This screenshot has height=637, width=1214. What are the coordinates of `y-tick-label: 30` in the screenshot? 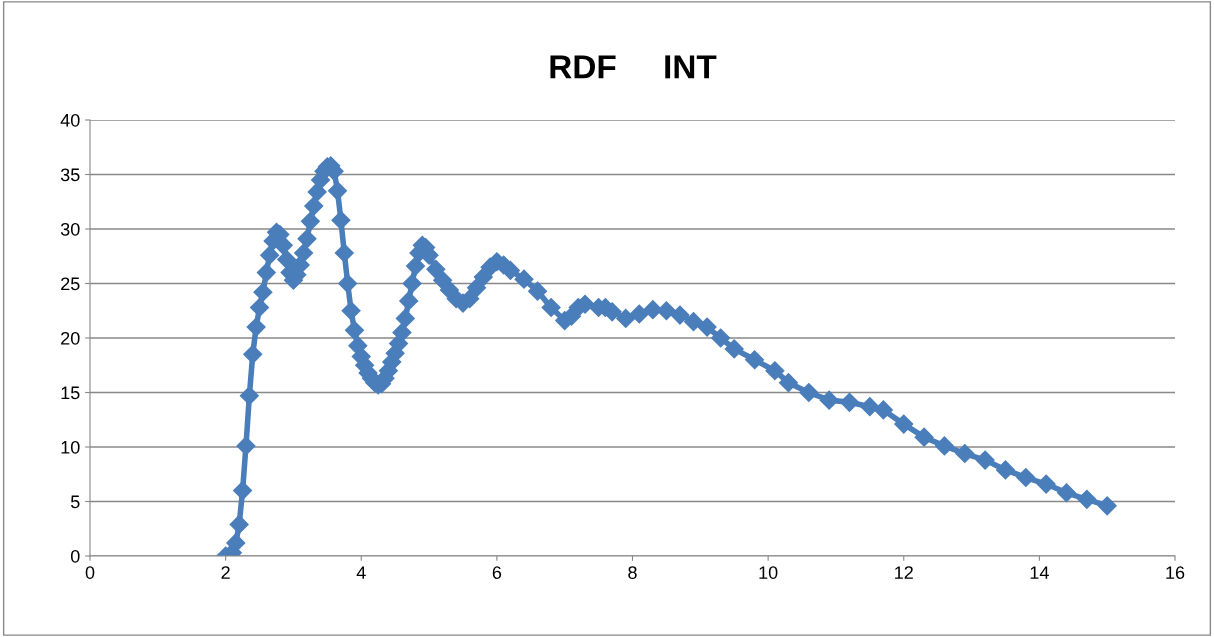 It's located at (70, 229).